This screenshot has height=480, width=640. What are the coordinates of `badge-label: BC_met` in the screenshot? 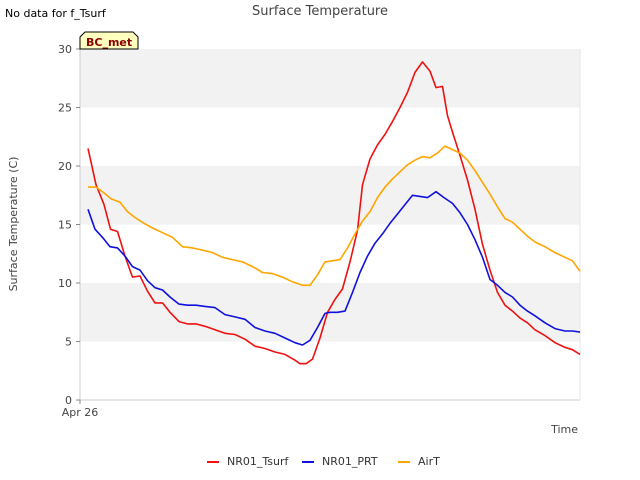 It's located at (109, 42).